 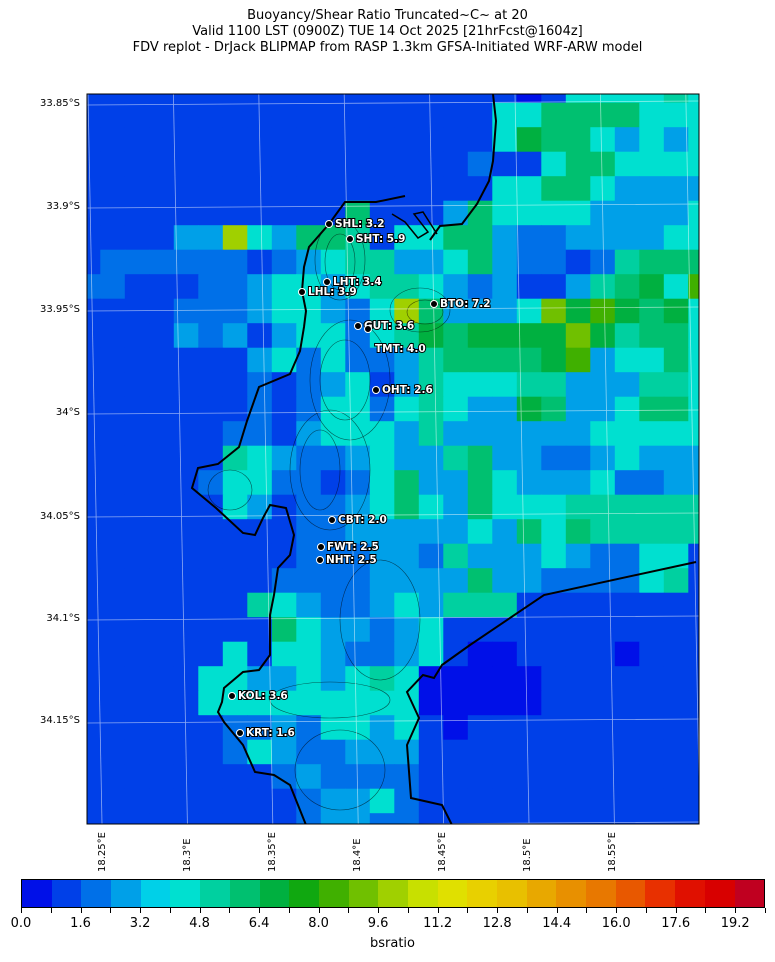 What do you see at coordinates (180, 459) in the screenshot?
I see `longitude-line` at bounding box center [180, 459].